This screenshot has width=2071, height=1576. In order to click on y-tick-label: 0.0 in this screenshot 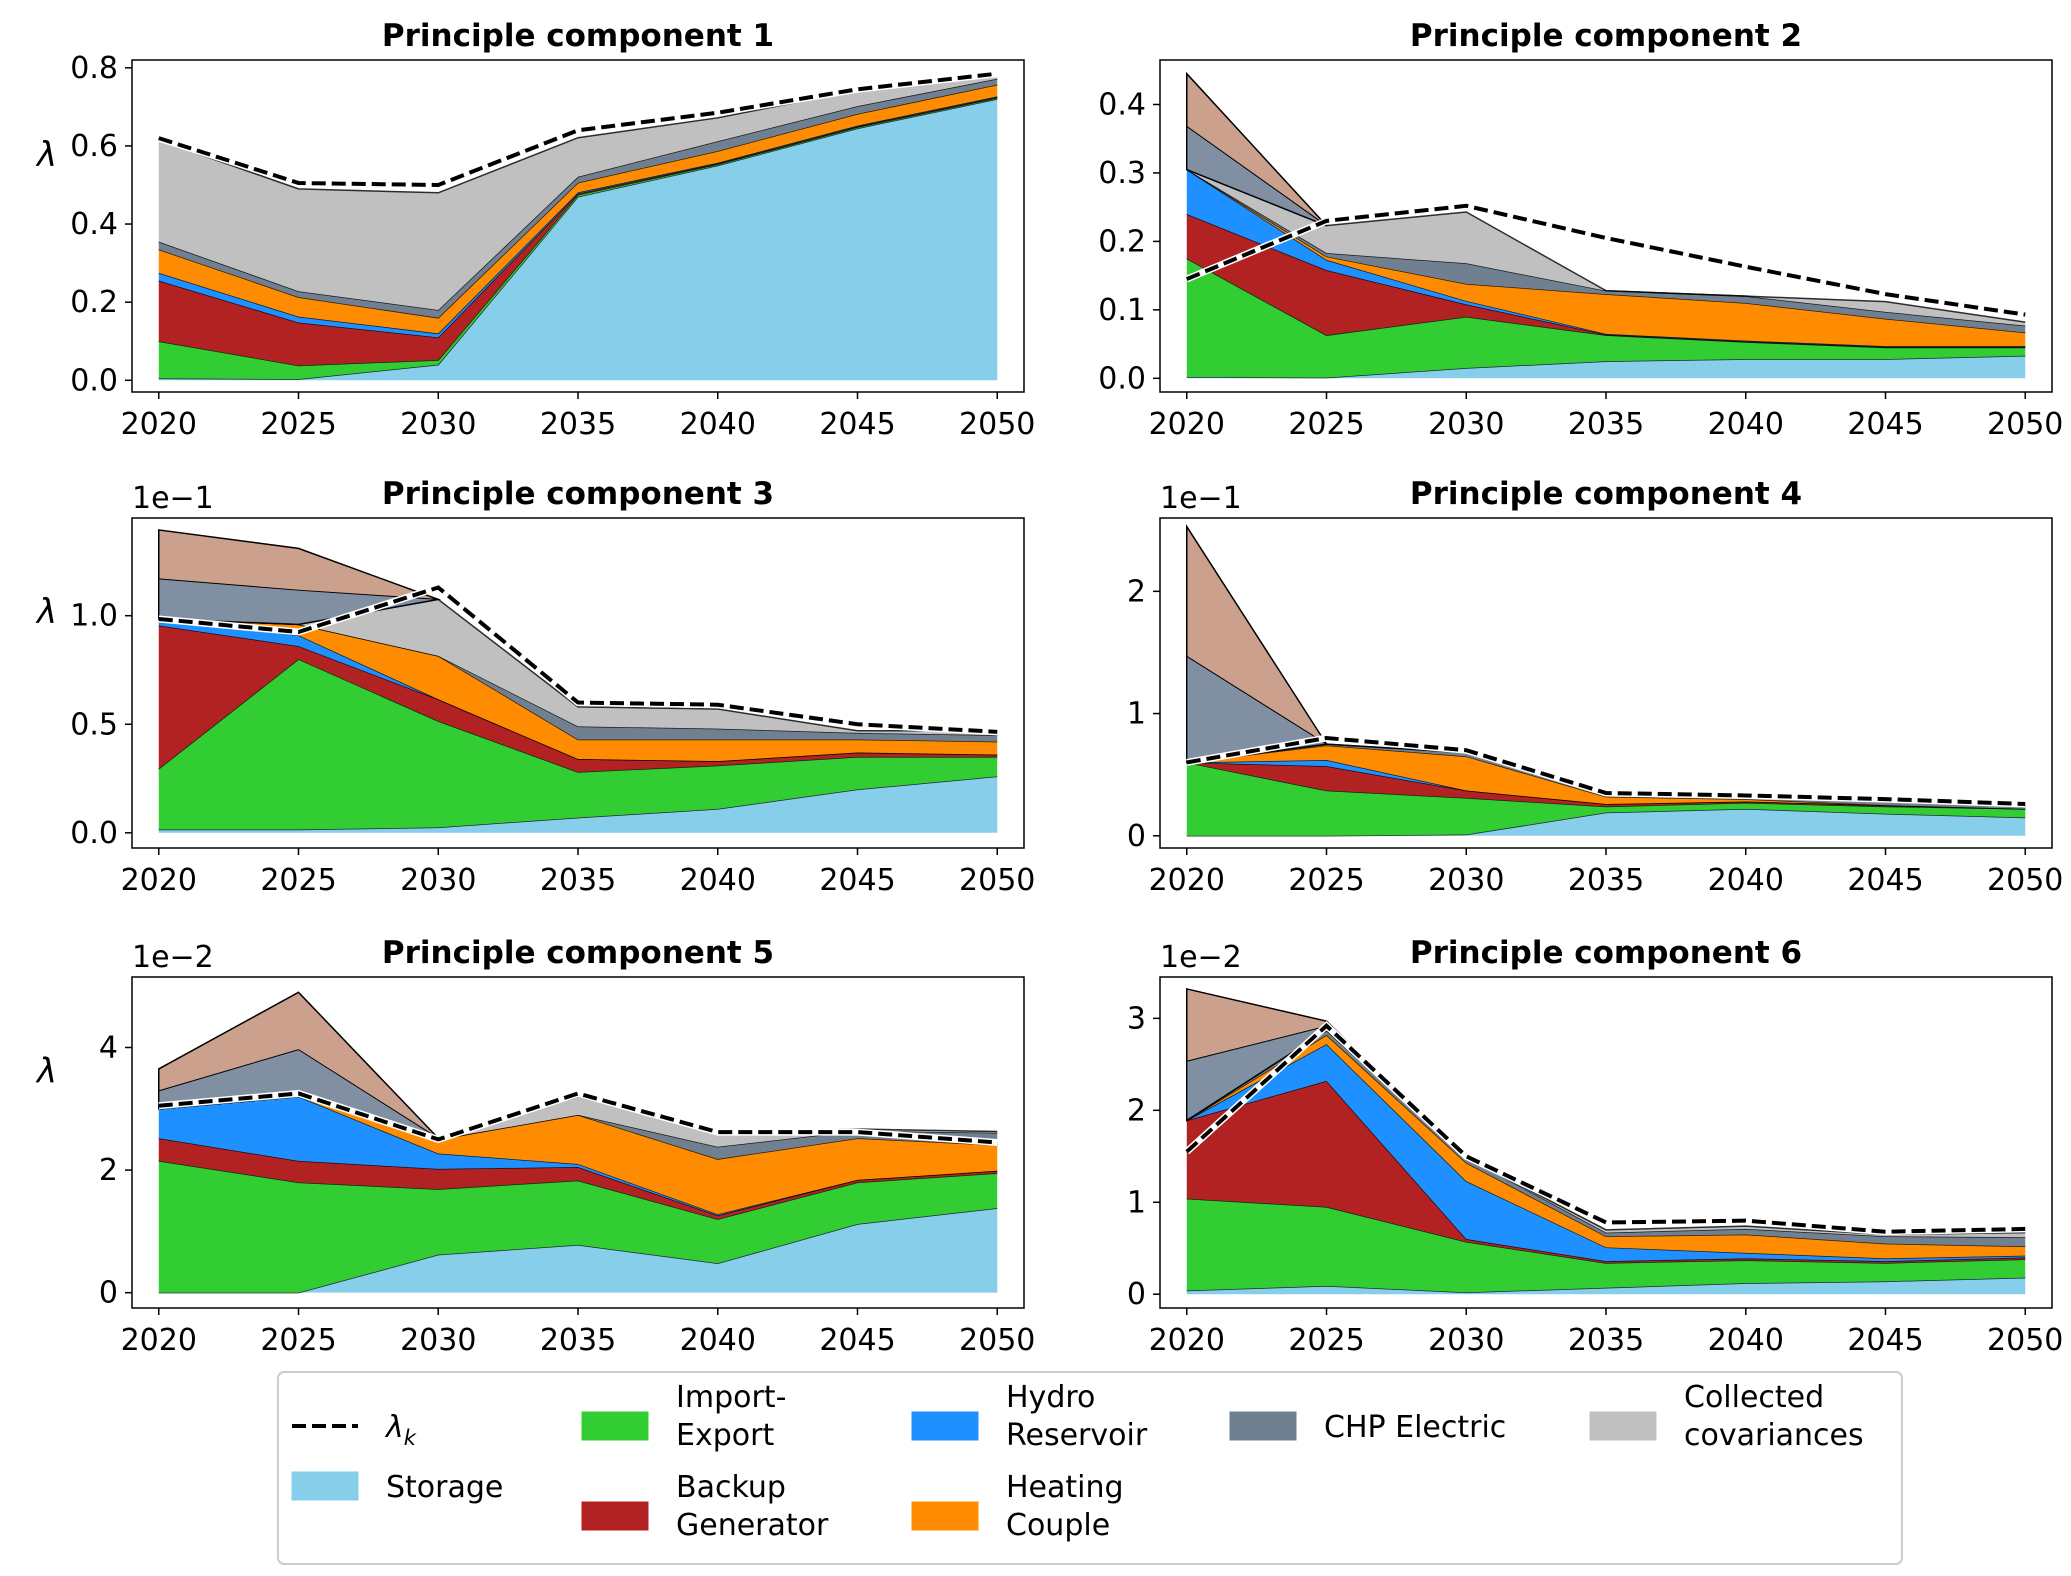, I will do `click(1122, 378)`.